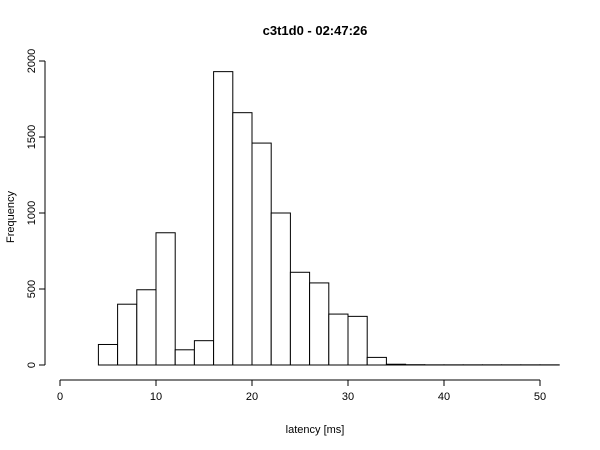  What do you see at coordinates (32, 365) in the screenshot?
I see `y-tick-label: 0` at bounding box center [32, 365].